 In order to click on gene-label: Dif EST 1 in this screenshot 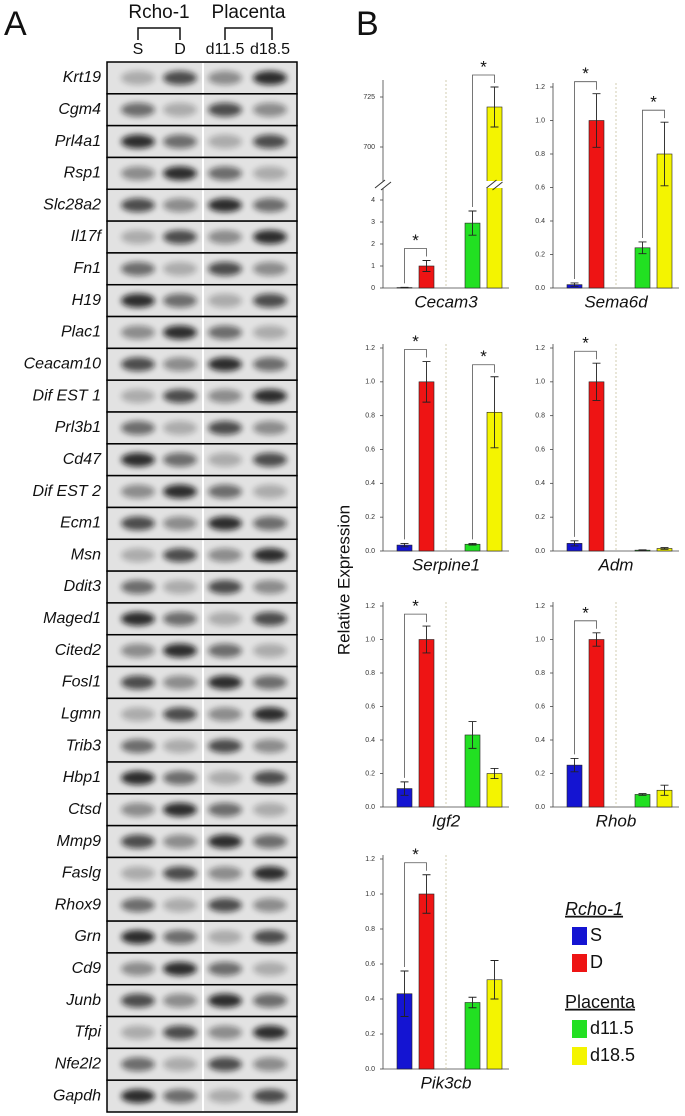, I will do `click(67, 395)`.